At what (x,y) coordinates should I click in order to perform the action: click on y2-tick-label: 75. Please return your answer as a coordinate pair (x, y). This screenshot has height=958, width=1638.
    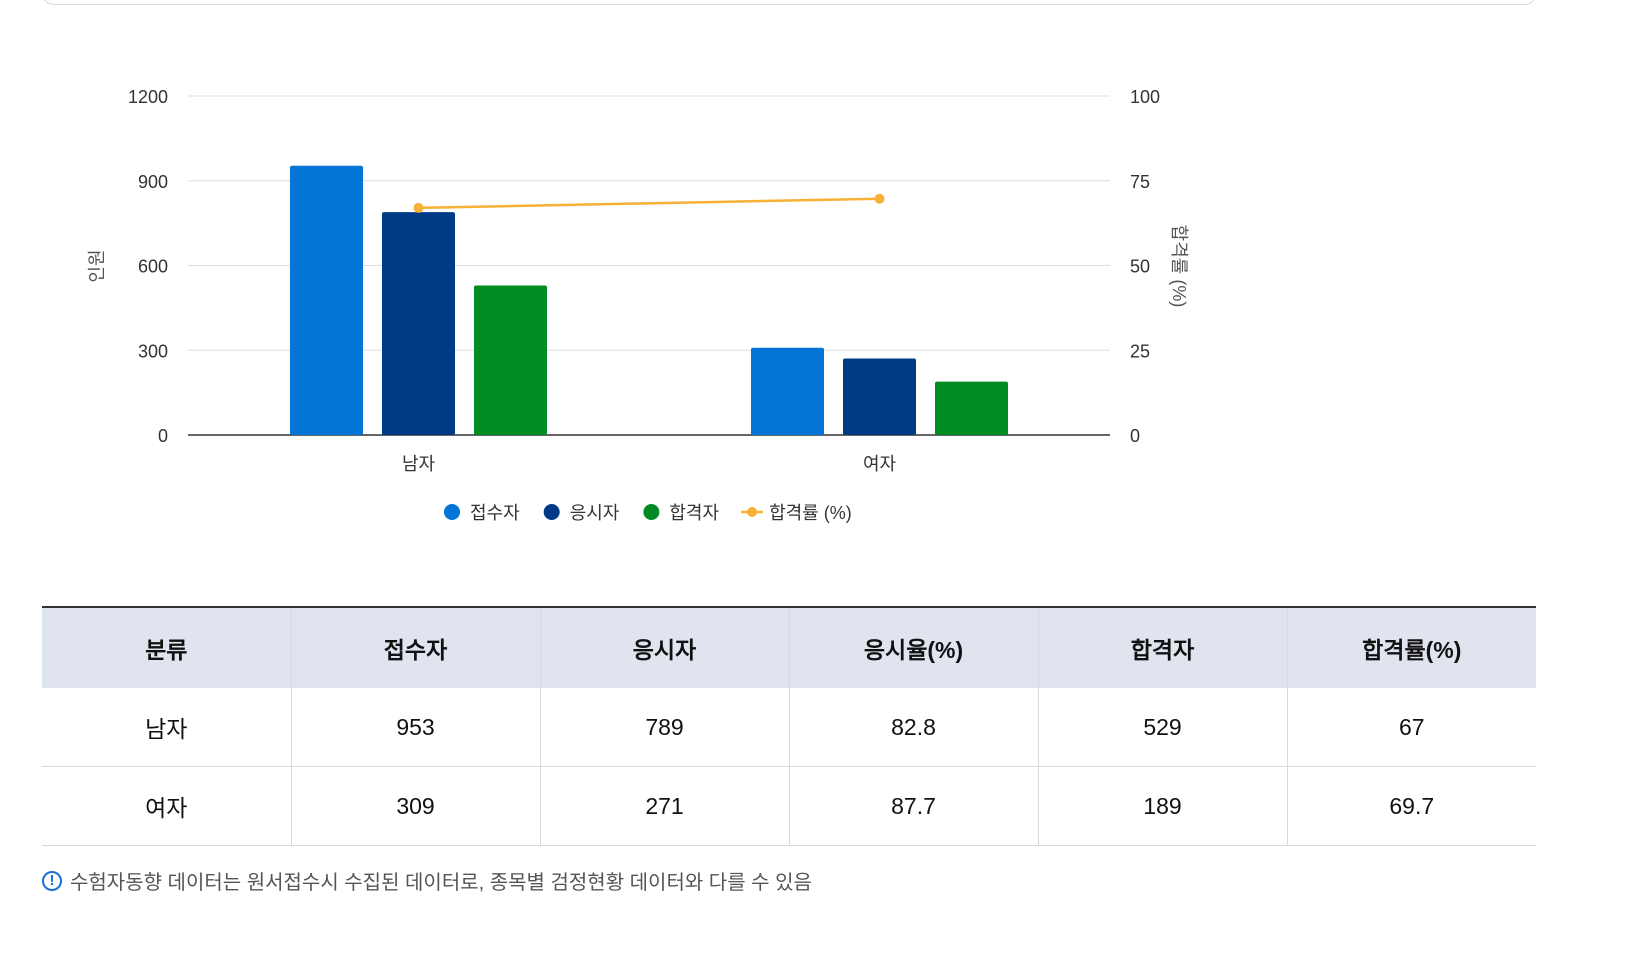
    Looking at the image, I should click on (1140, 182).